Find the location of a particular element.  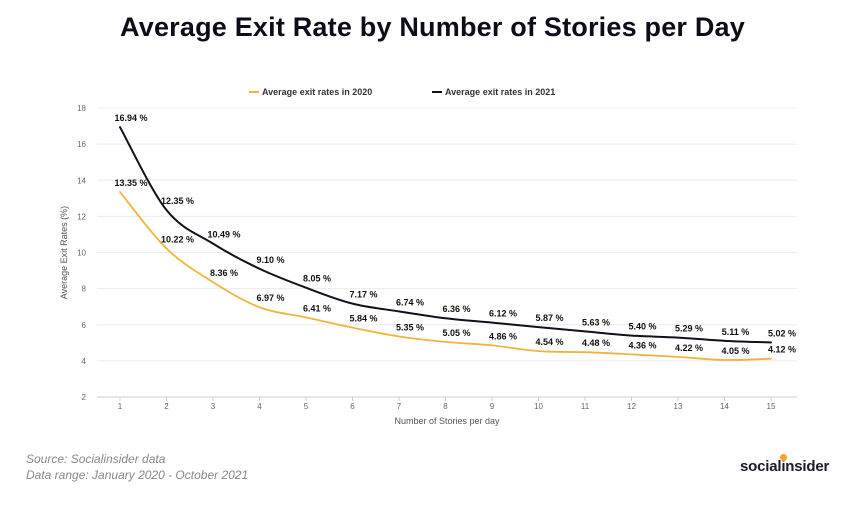

data-label: 4.86 % is located at coordinates (503, 336).